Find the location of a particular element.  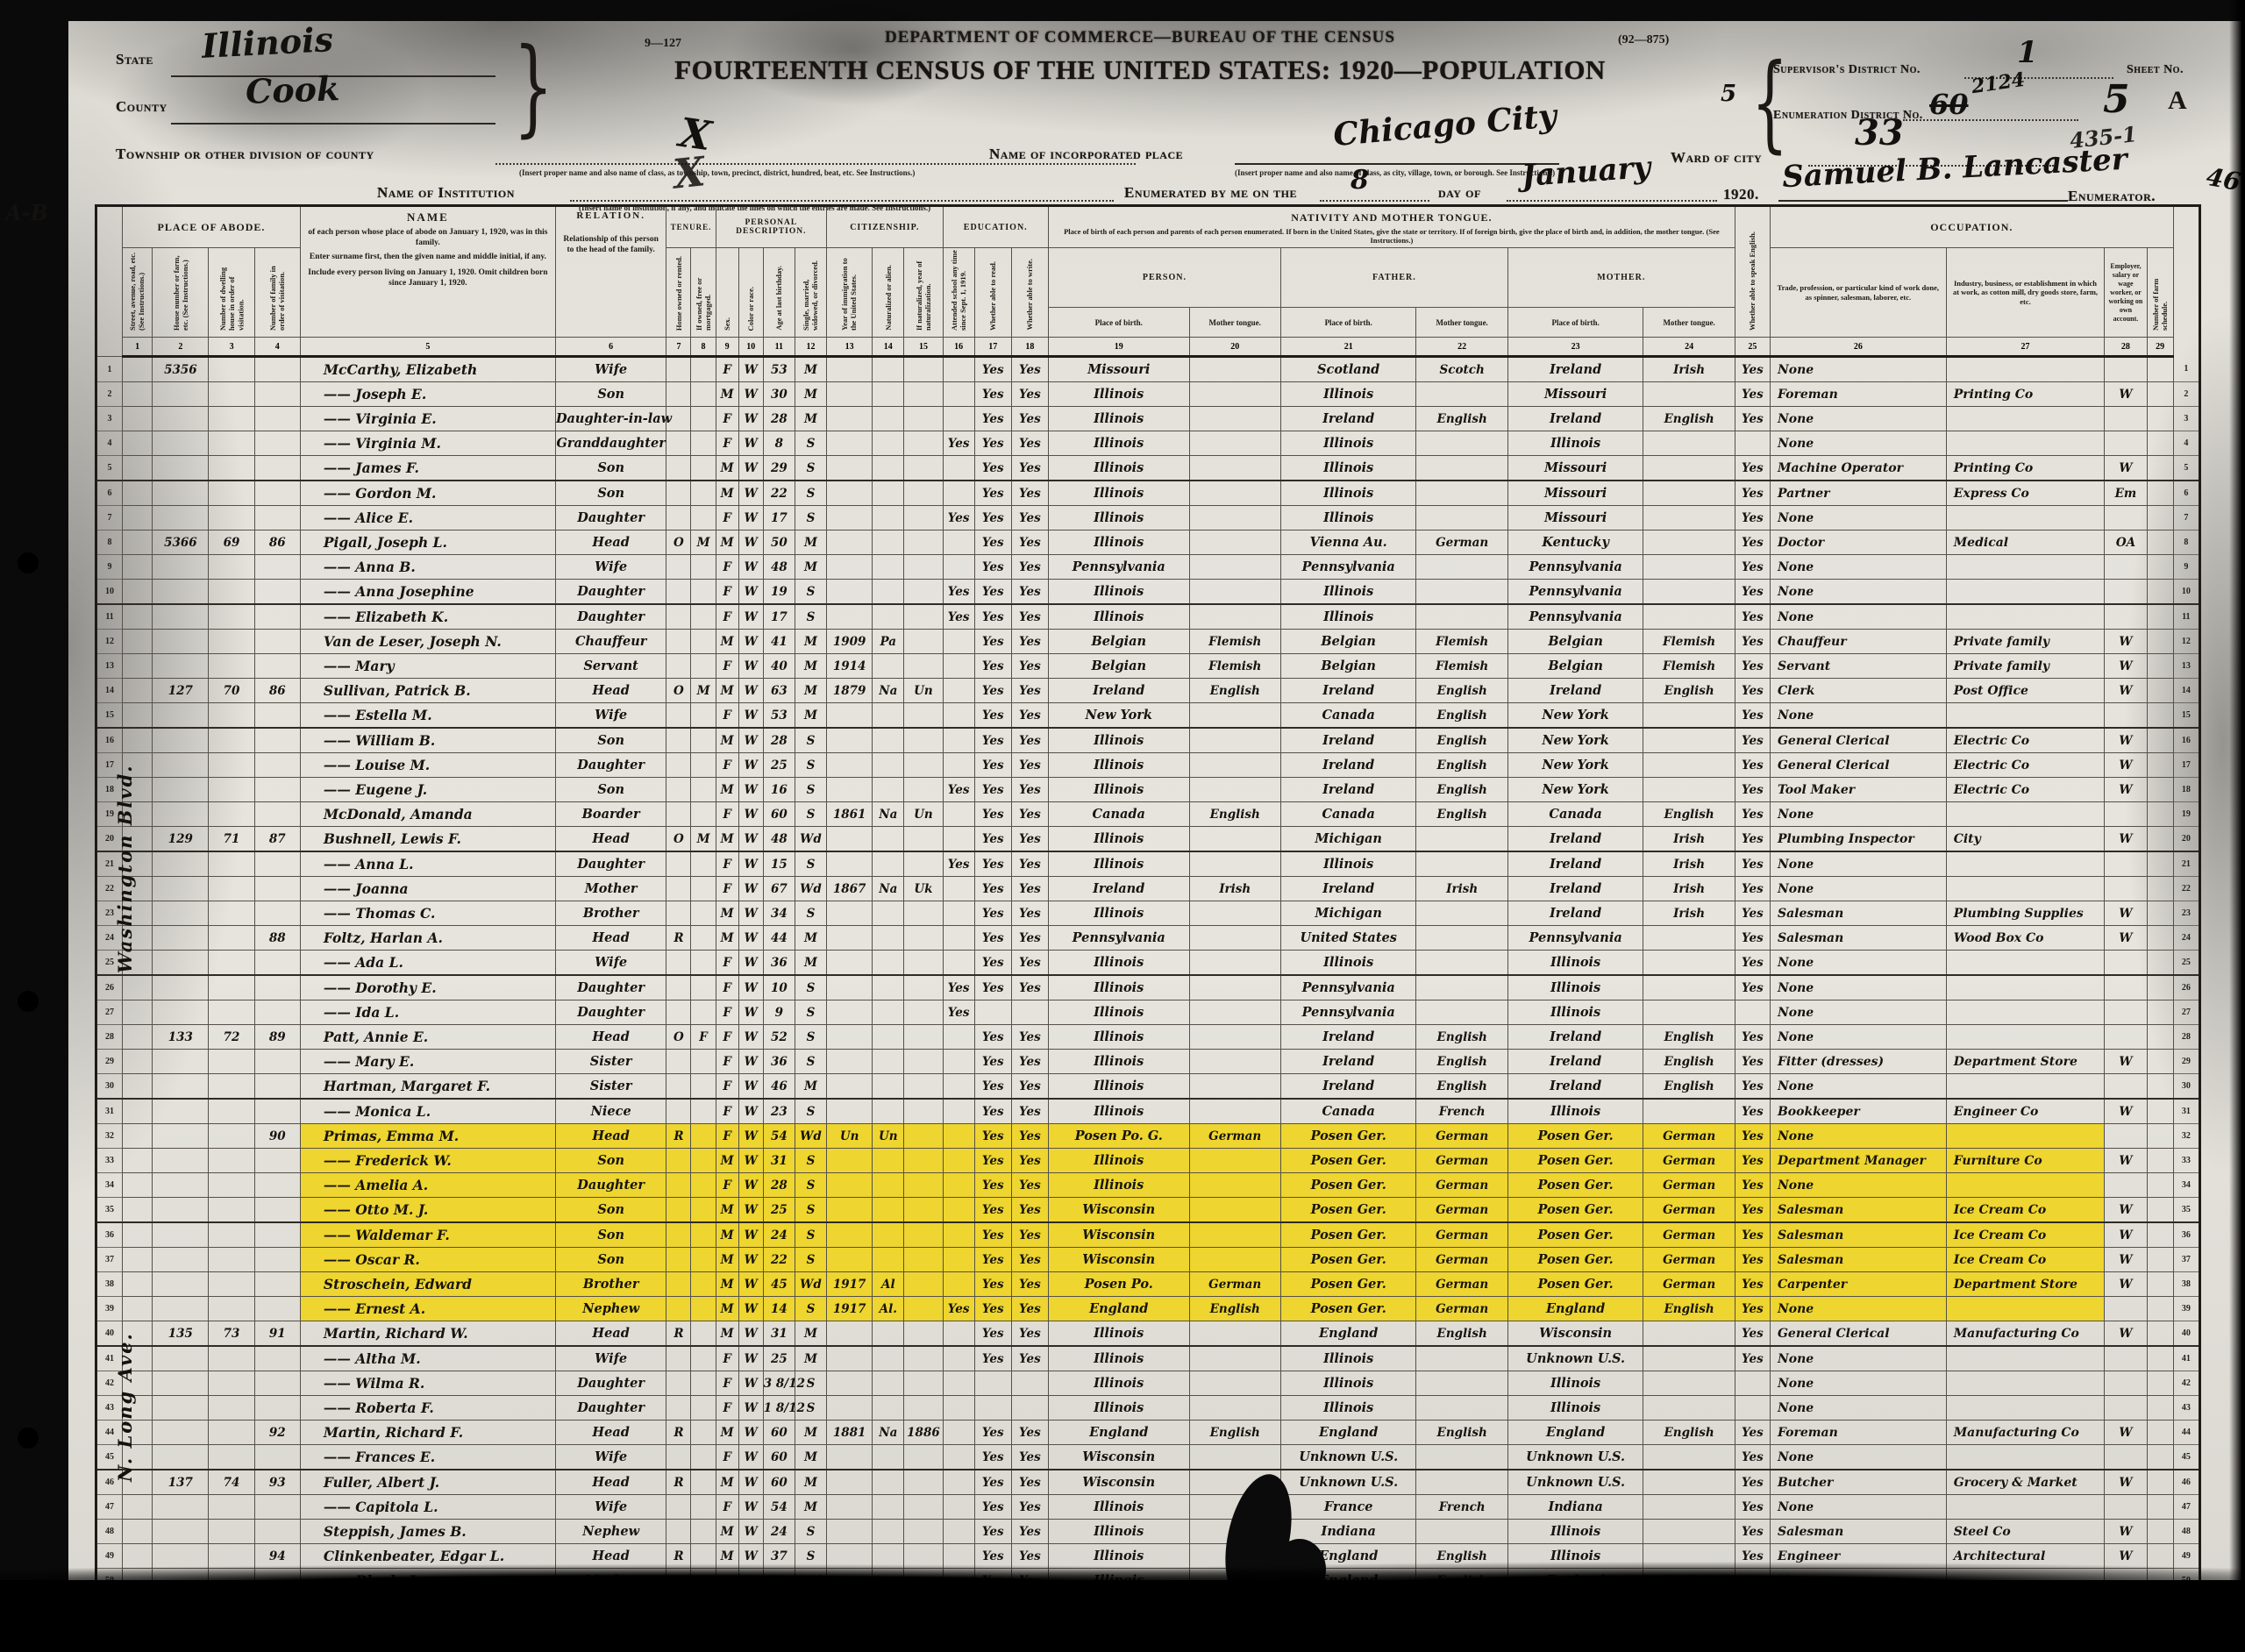

name: Foltz, Harlan A. is located at coordinates (427, 938).